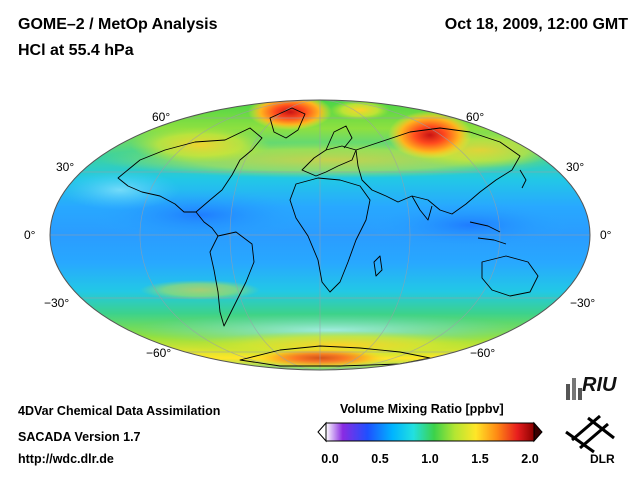 This screenshot has width=640, height=480. Describe the element at coordinates (483, 353) in the screenshot. I see `lat-label-right-60s: −60°` at that location.